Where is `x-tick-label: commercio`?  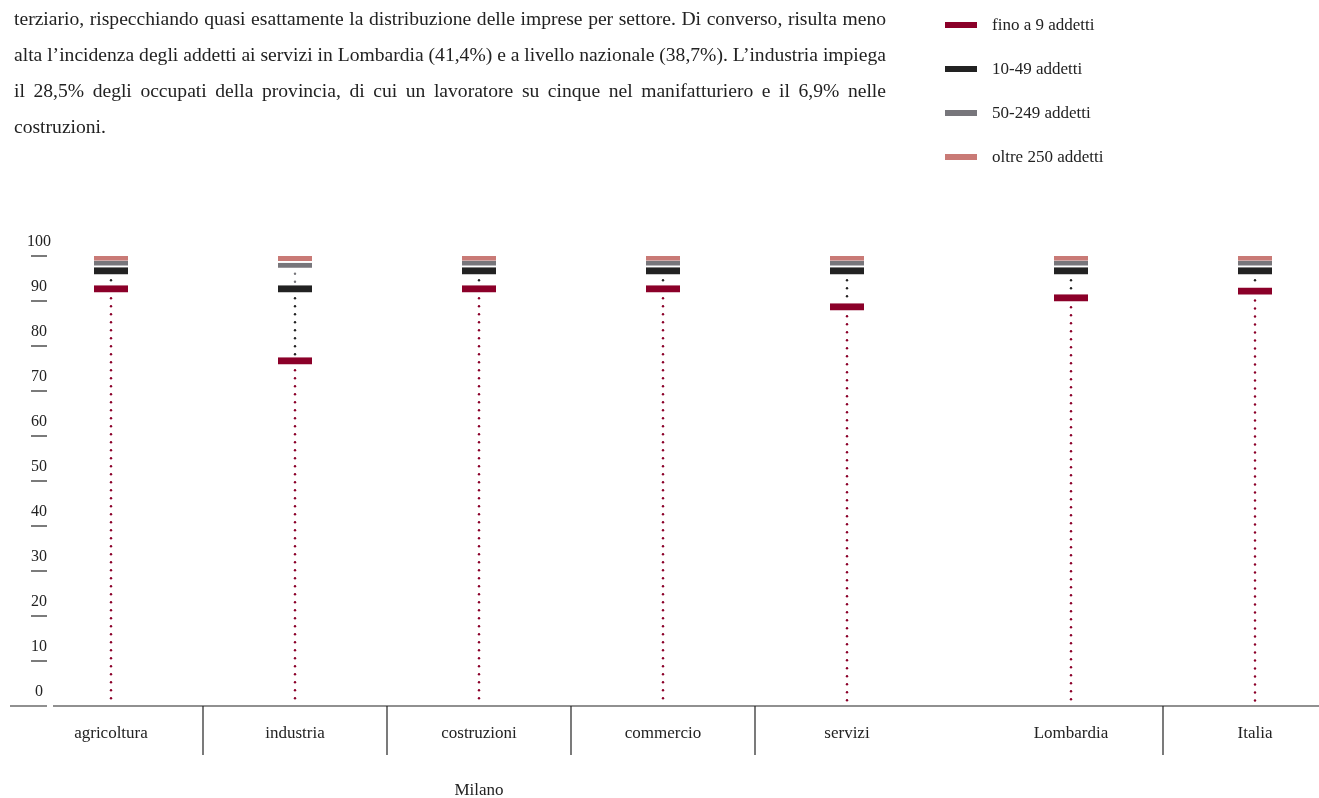 x-tick-label: commercio is located at coordinates (663, 732).